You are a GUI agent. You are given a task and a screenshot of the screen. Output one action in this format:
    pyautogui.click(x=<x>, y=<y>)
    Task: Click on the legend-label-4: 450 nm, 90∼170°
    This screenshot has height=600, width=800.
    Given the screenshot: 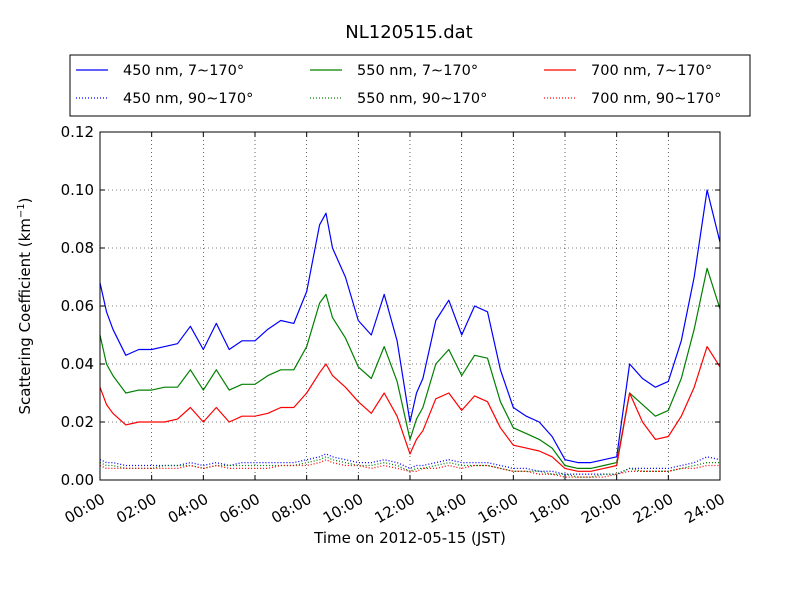 What is the action you would take?
    pyautogui.click(x=188, y=99)
    